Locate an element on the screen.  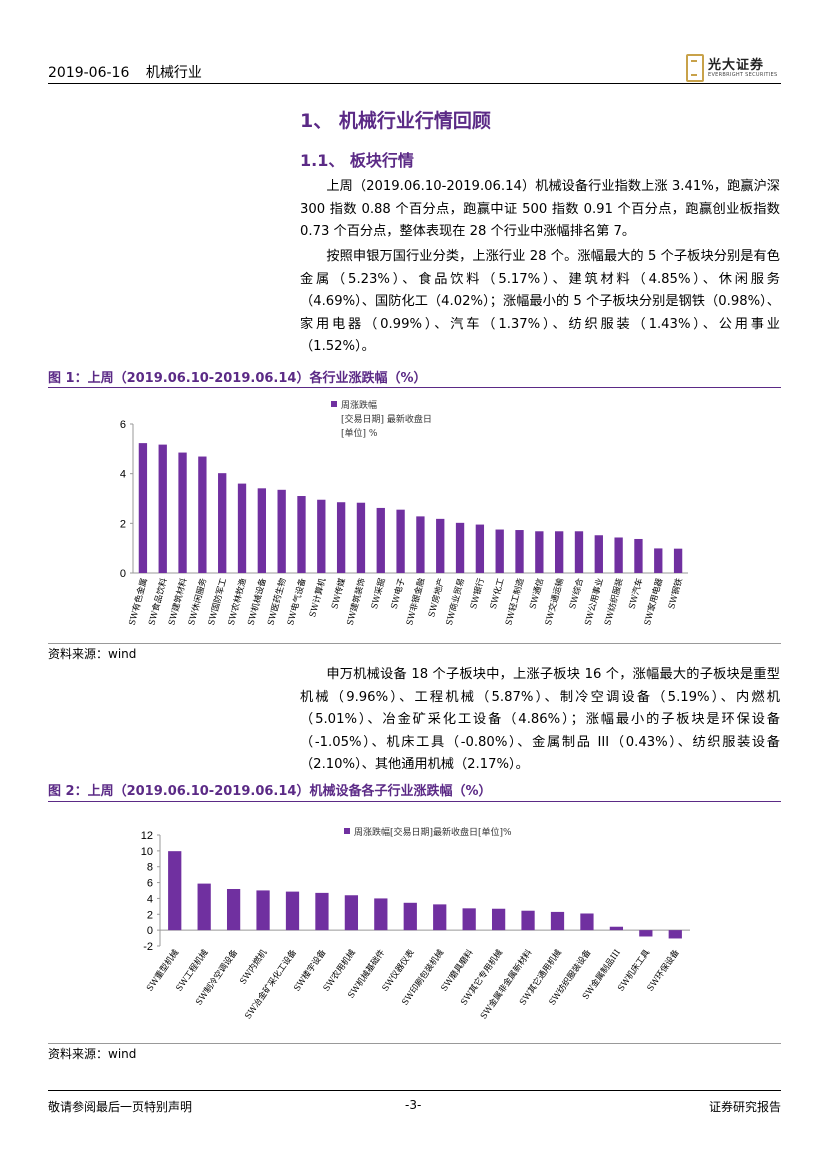
category-label: SW交通运输 is located at coordinates (554, 601).